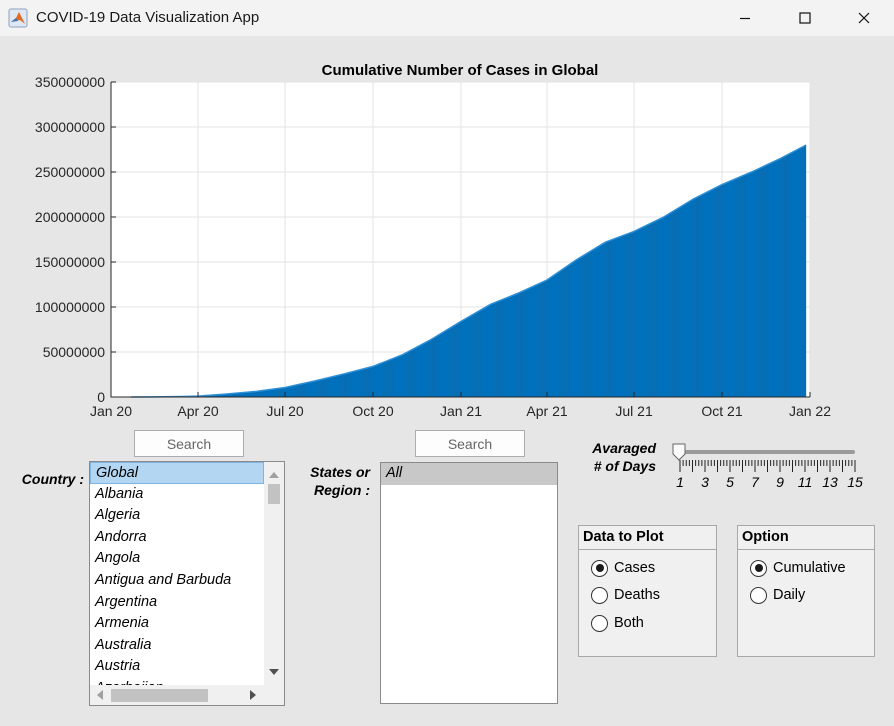 This screenshot has height=726, width=894. Describe the element at coordinates (274, 475) in the screenshot. I see `scroll-up-icon` at that location.